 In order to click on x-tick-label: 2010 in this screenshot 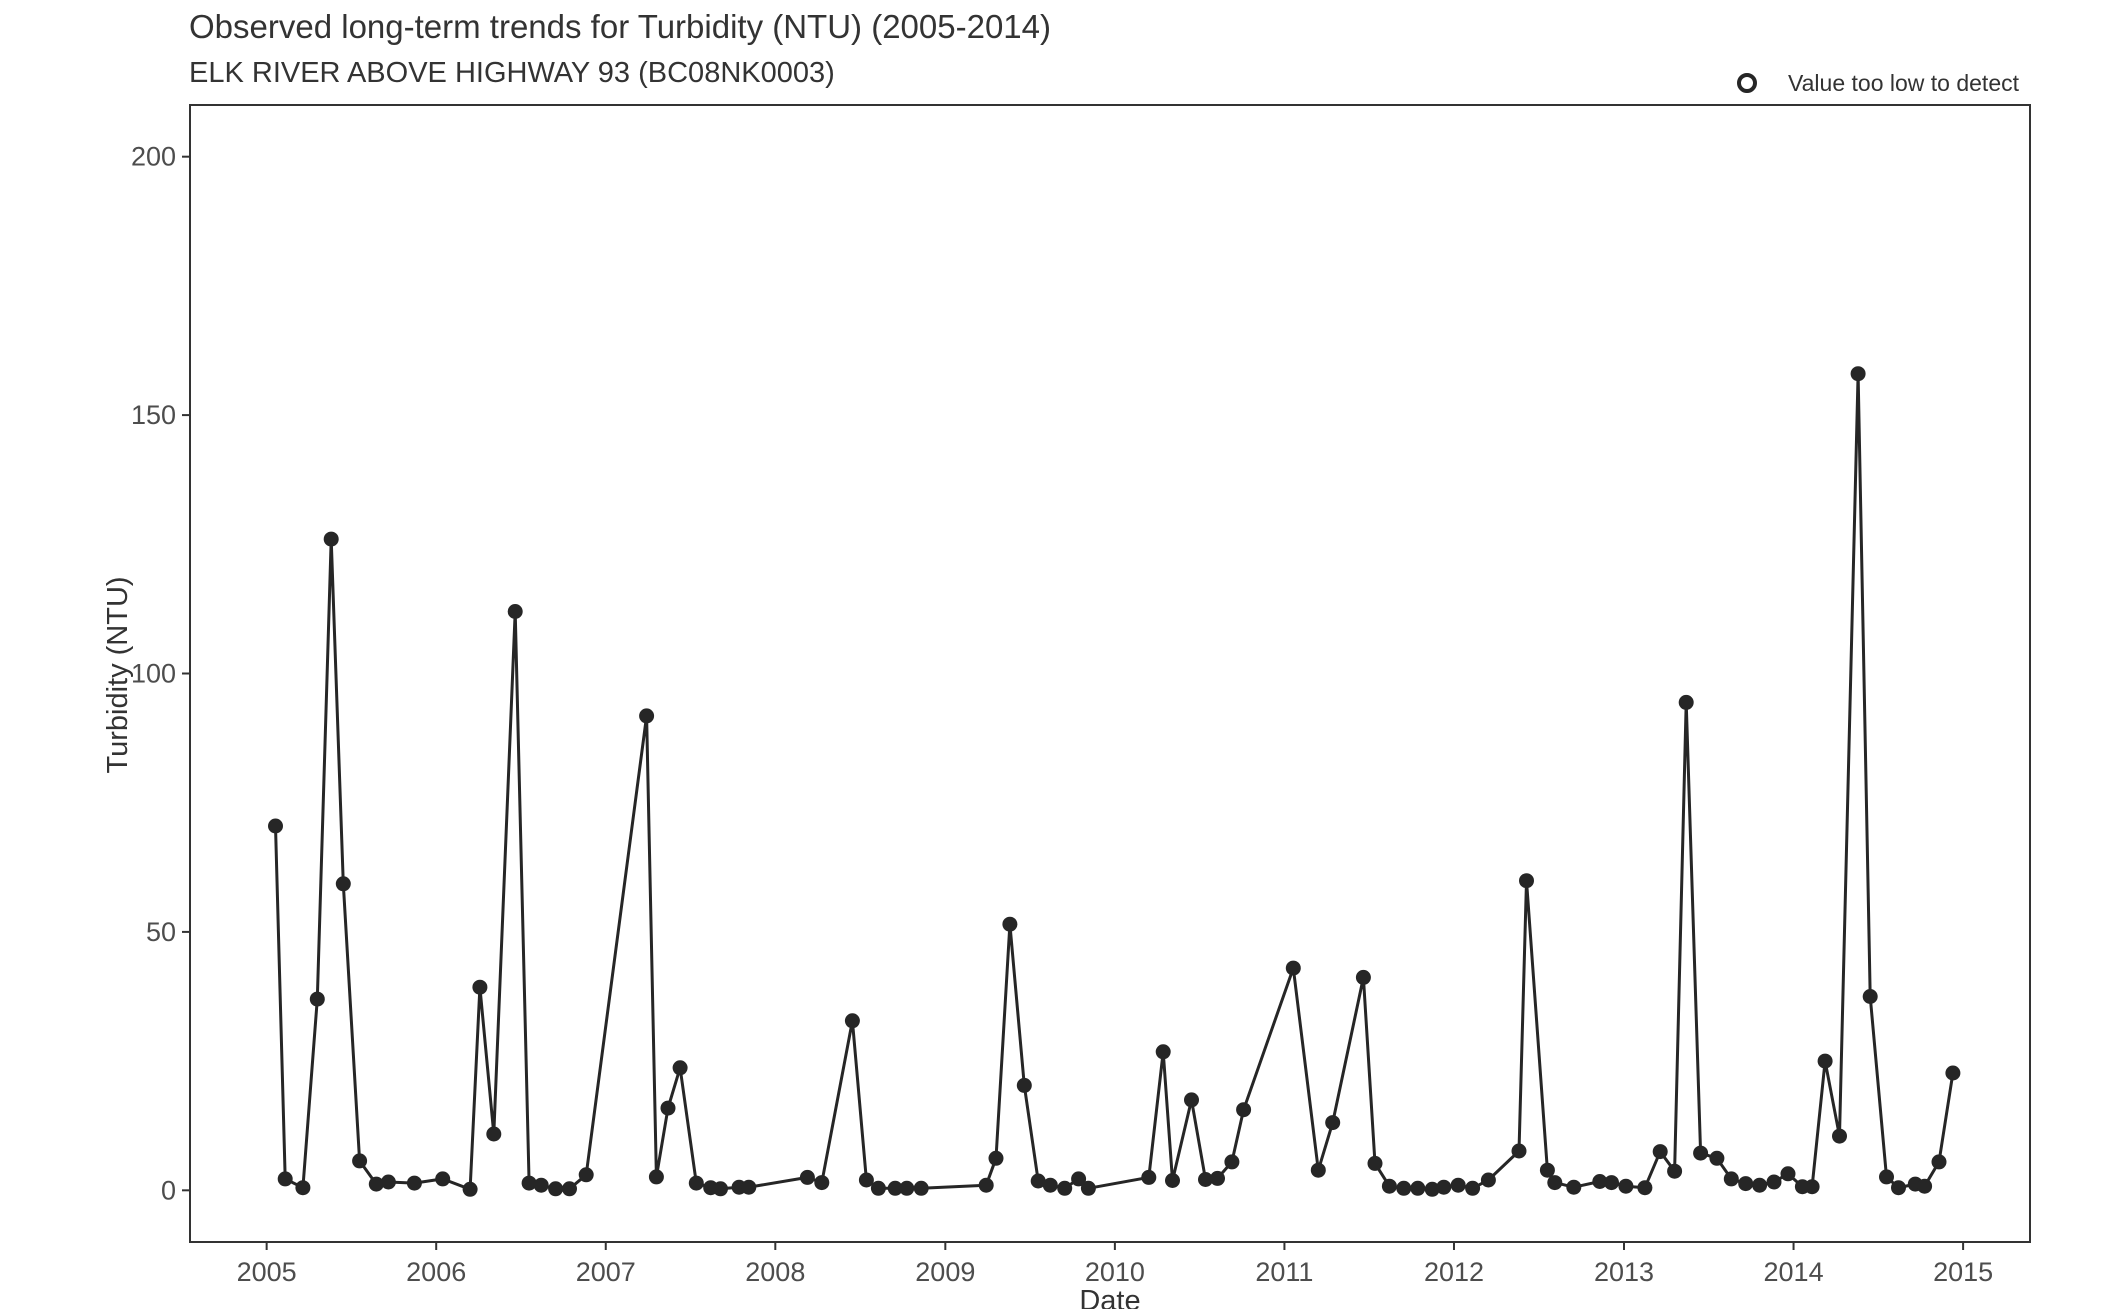, I will do `click(1115, 1272)`.